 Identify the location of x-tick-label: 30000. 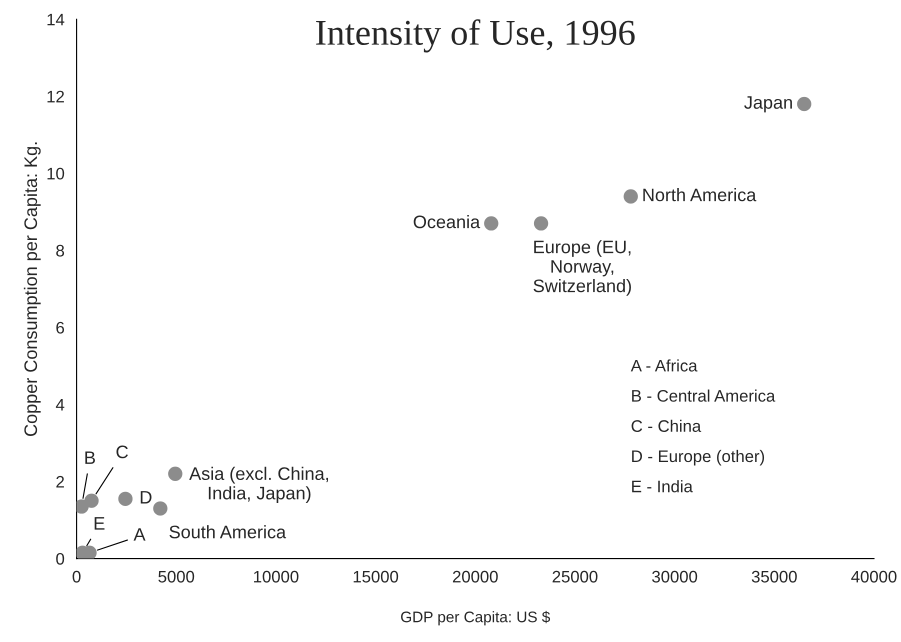
(675, 576).